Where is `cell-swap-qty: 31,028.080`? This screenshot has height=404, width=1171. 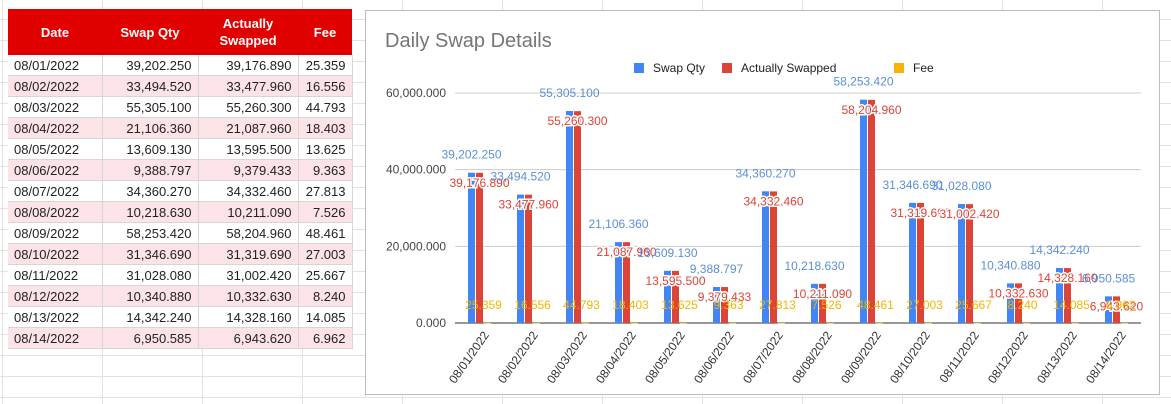 cell-swap-qty: 31,028.080 is located at coordinates (150, 275).